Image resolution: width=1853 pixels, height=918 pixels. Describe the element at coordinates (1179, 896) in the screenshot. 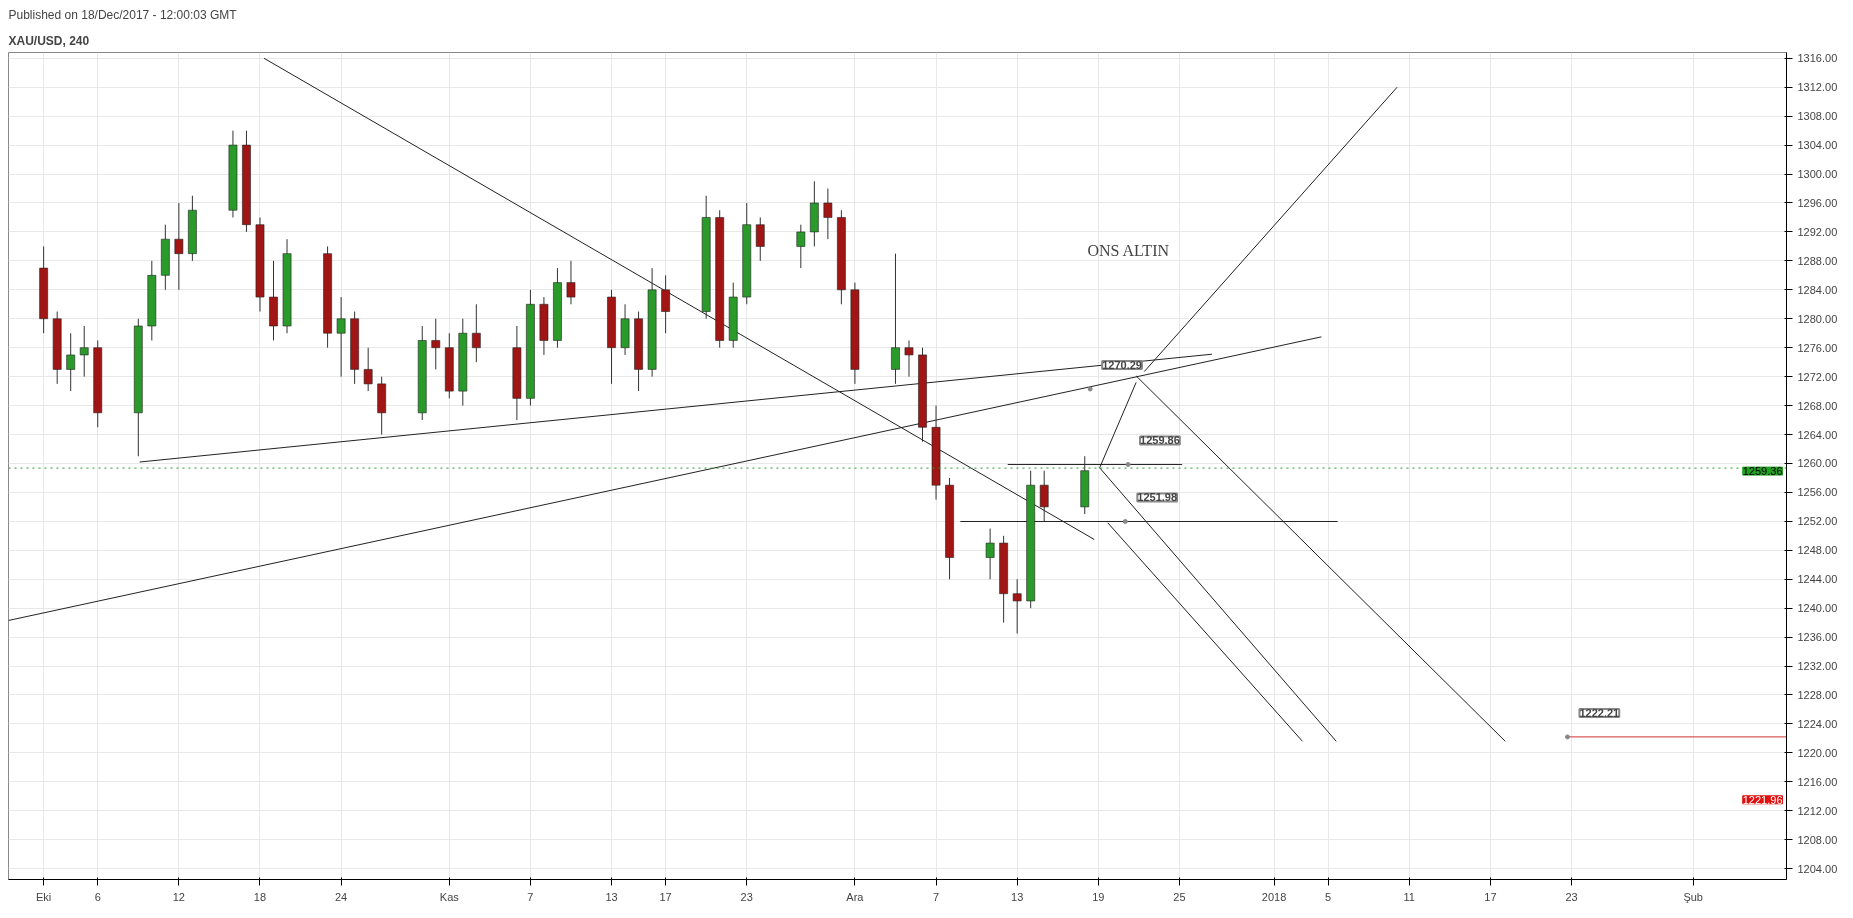

I see `x-tick-label: 25` at that location.